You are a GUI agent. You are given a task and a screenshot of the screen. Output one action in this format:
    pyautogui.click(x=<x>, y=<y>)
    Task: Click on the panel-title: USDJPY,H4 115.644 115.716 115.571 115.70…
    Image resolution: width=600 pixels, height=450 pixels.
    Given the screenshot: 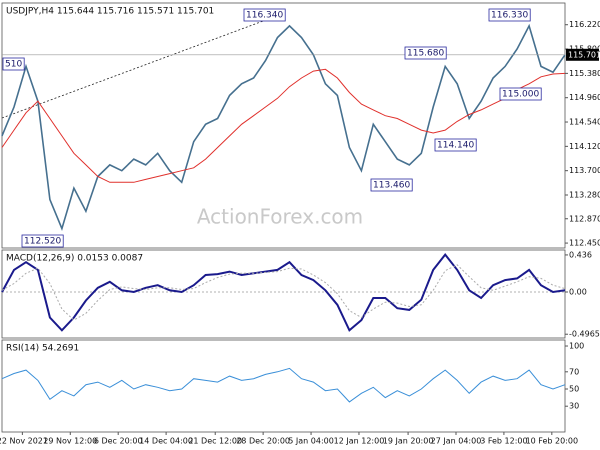 What is the action you would take?
    pyautogui.click(x=110, y=12)
    